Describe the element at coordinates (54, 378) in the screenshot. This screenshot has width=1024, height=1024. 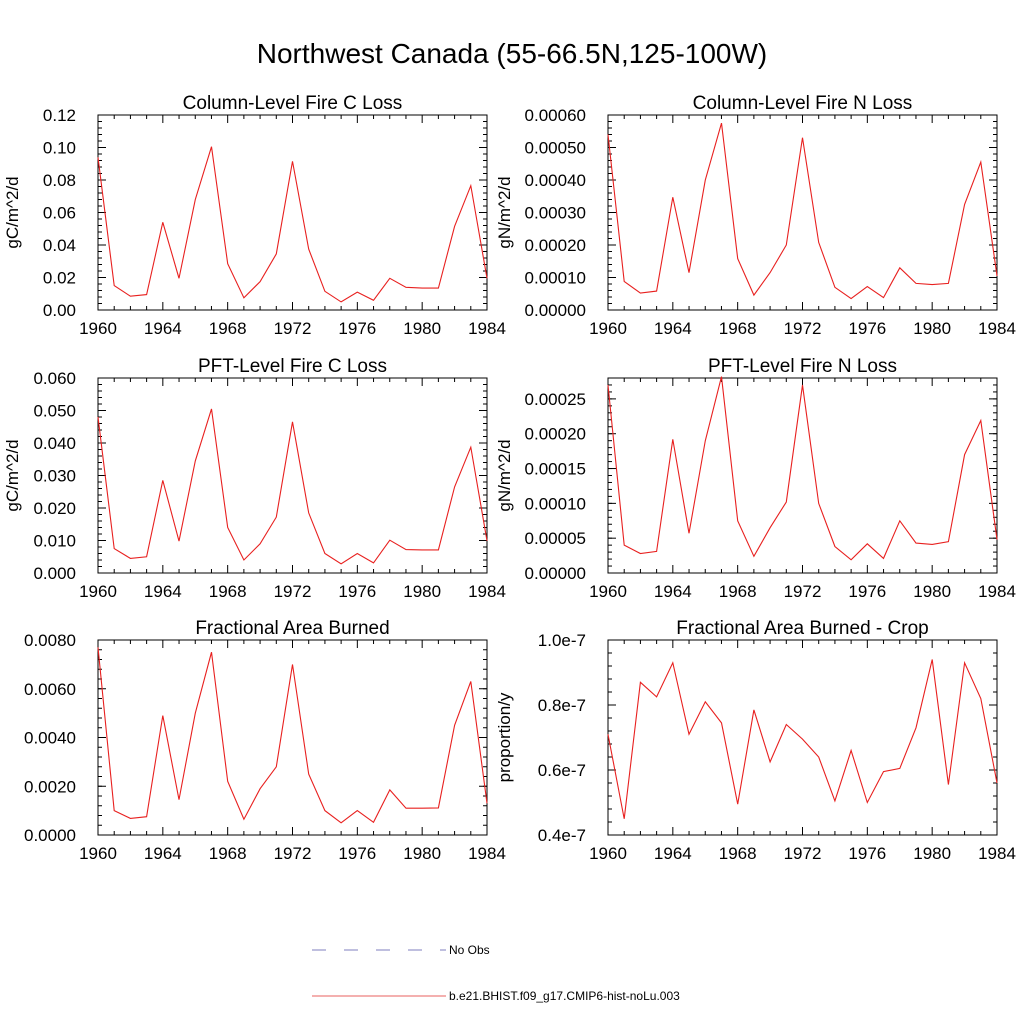
I see `y-tick-label: 0.060` at that location.